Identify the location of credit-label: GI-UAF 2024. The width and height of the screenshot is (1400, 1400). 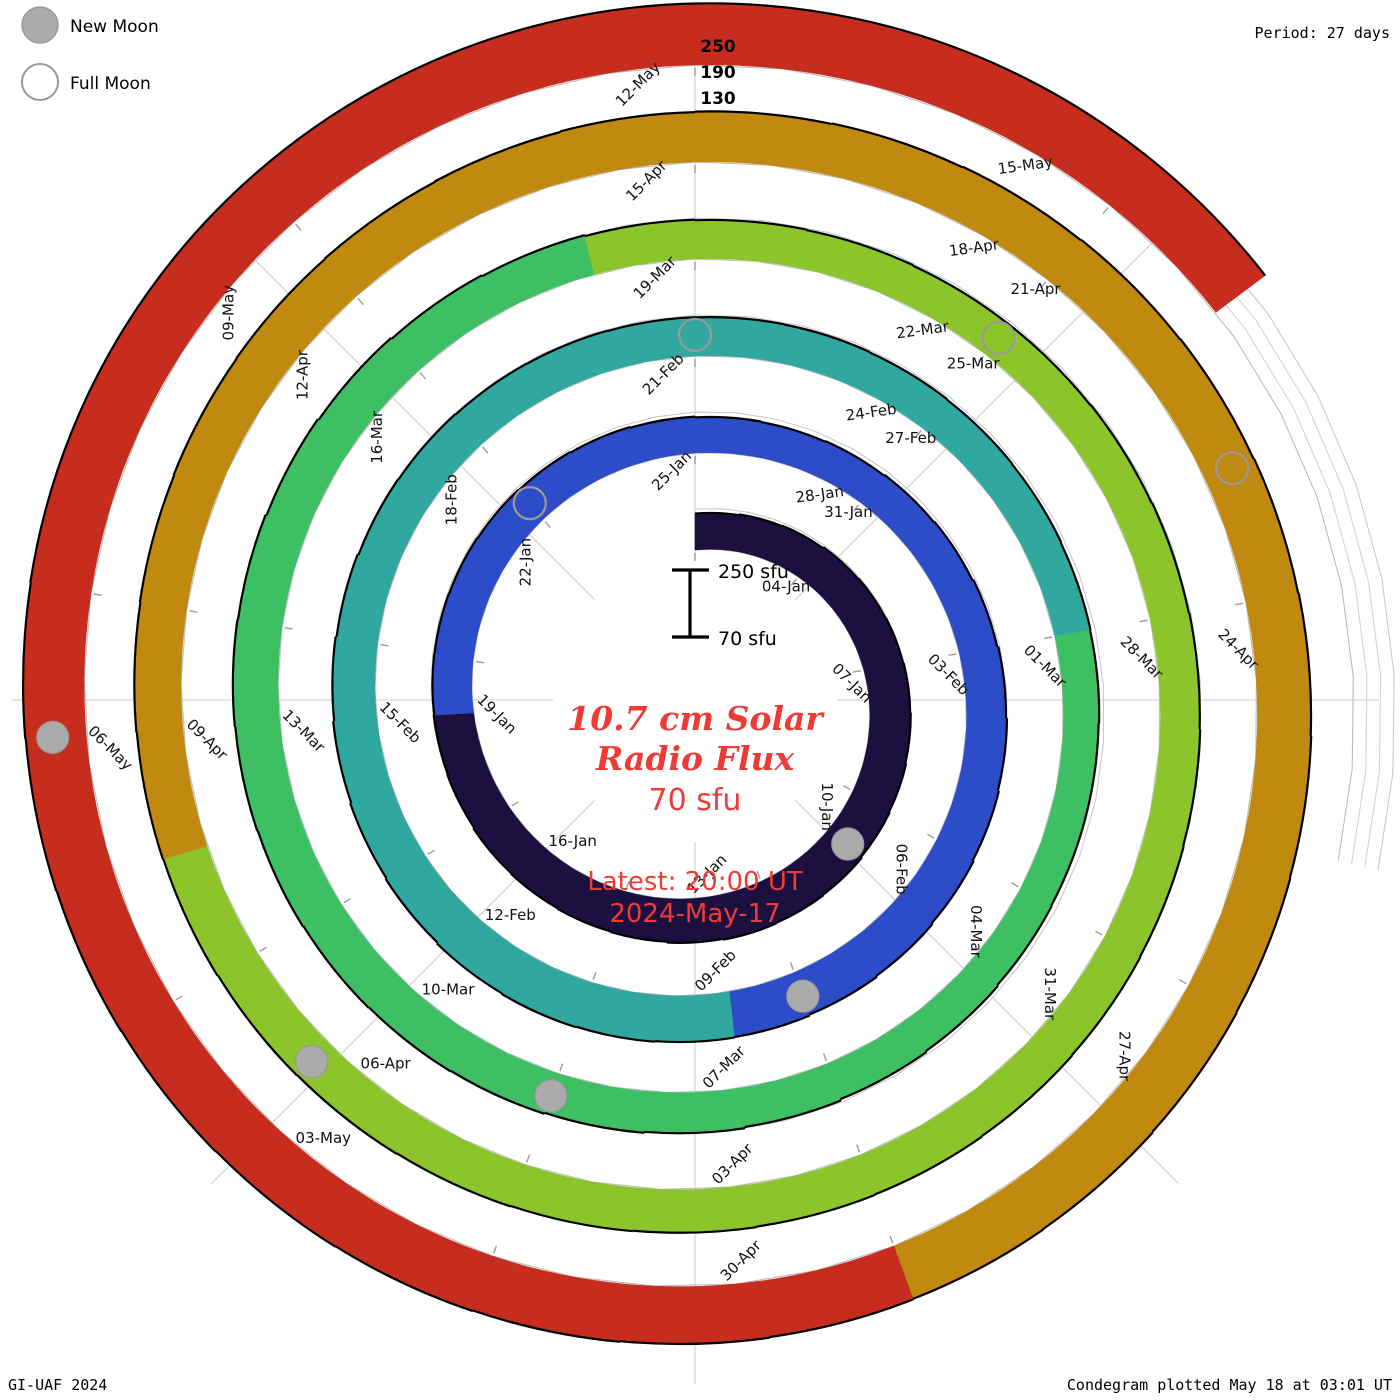
(57, 1385).